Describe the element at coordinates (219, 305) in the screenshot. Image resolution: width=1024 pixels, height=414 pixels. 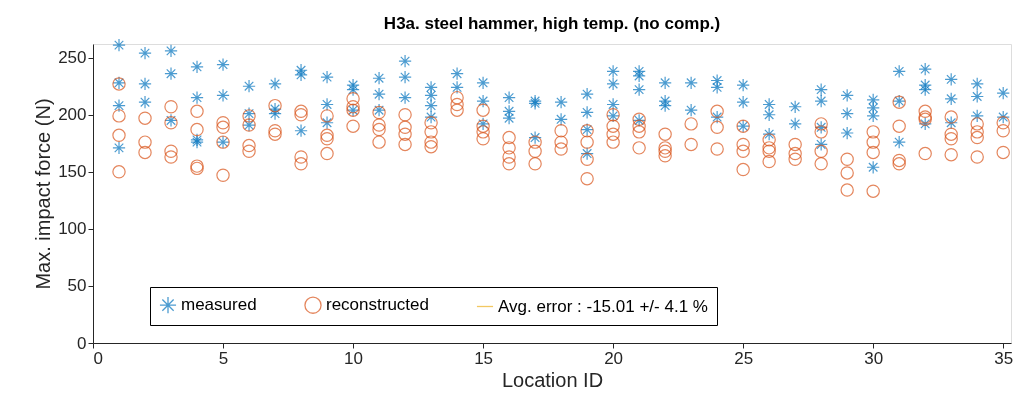
I see `legend-label: measured` at that location.